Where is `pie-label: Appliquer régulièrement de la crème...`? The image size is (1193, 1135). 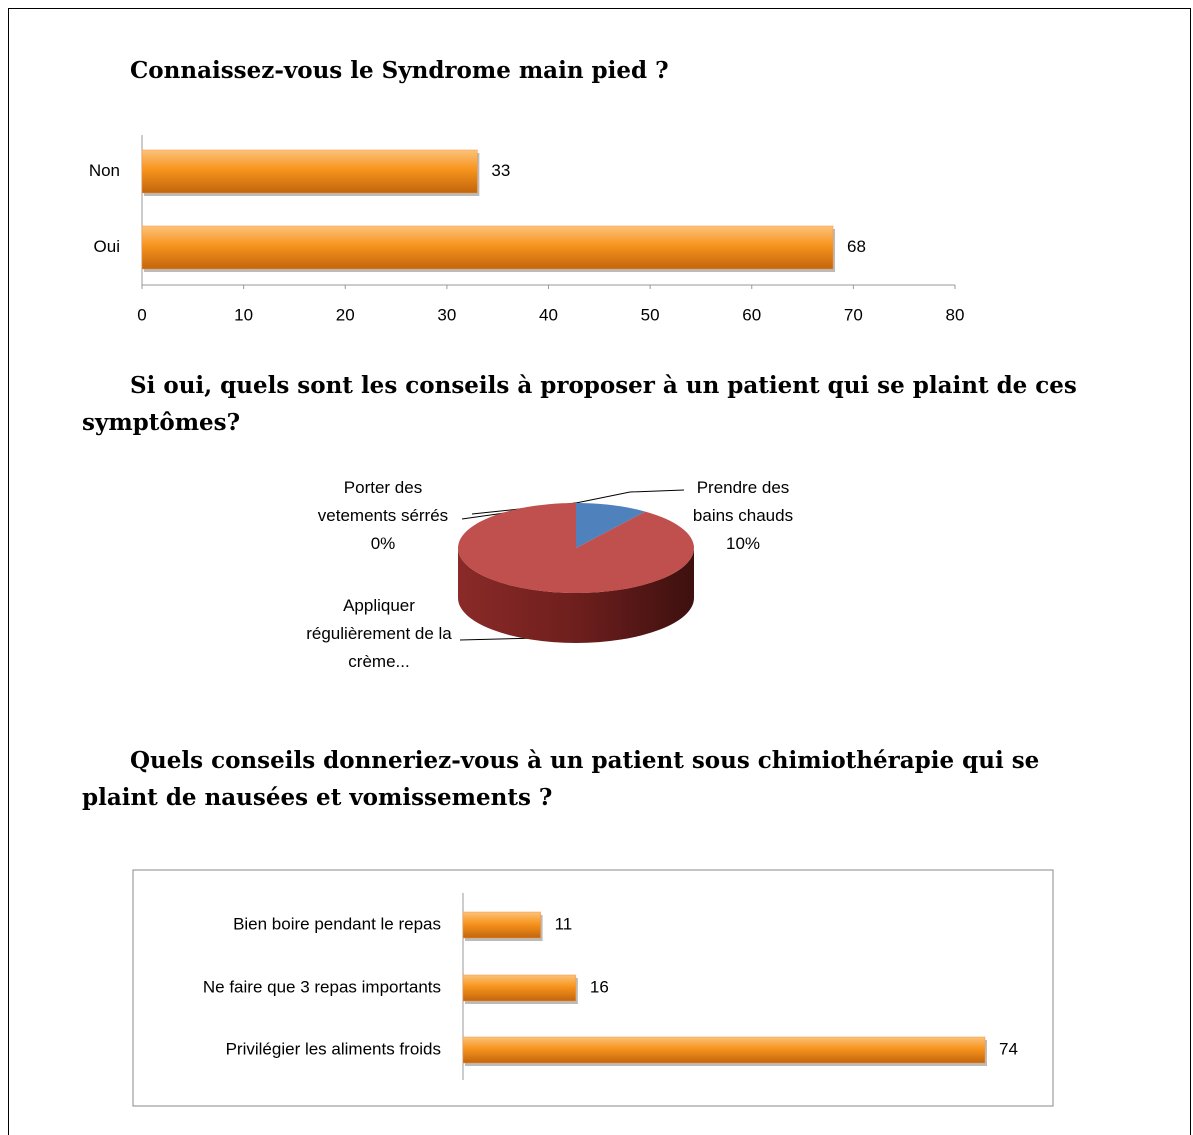
pie-label: Appliquer régulièrement de la crème... is located at coordinates (379, 634).